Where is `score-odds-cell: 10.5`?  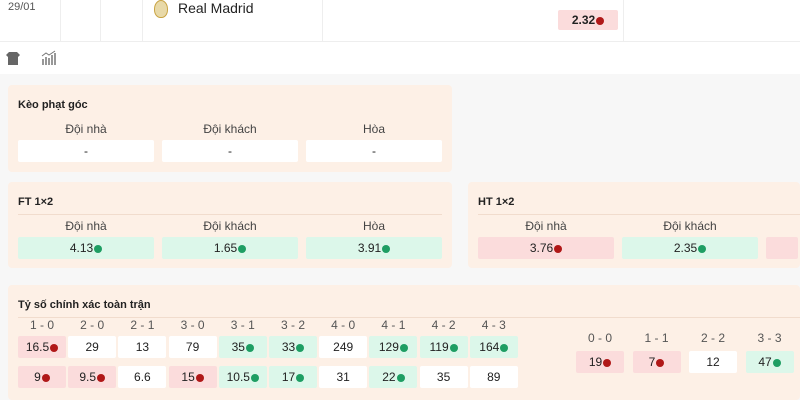
score-odds-cell: 10.5 is located at coordinates (242, 377).